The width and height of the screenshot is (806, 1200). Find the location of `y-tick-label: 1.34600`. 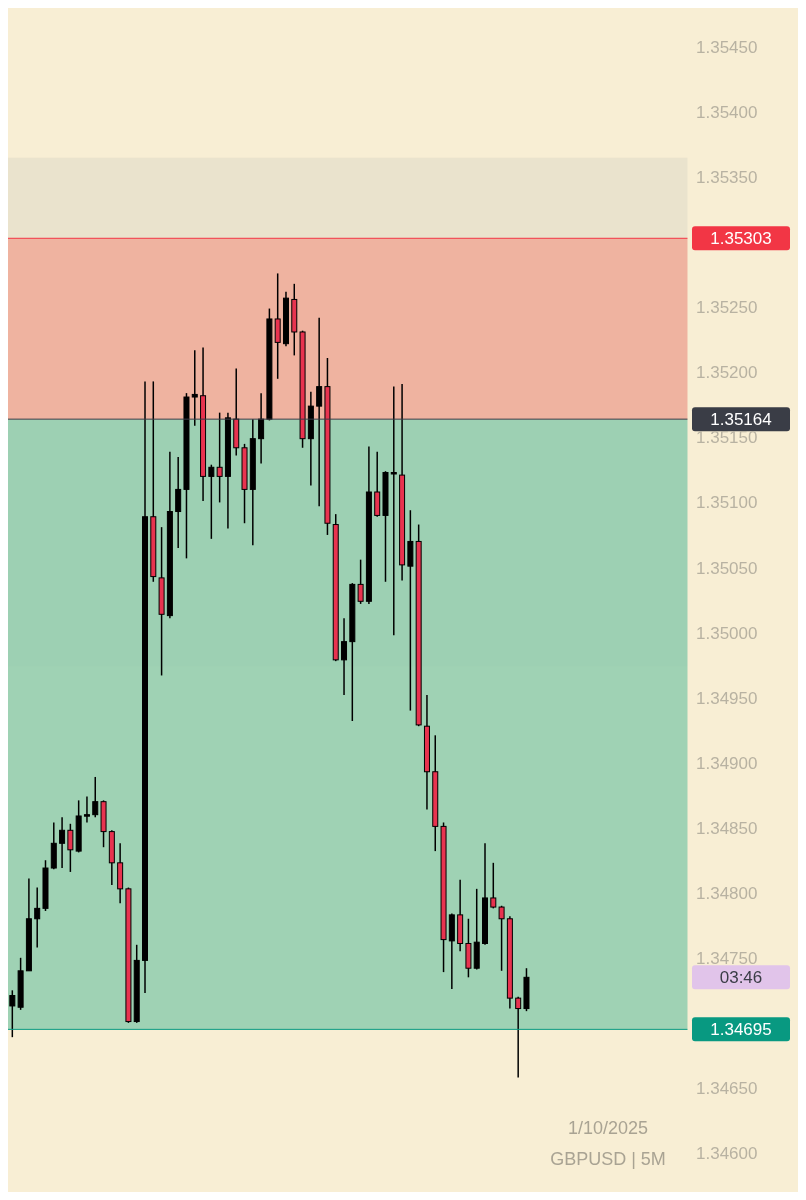

y-tick-label: 1.34600 is located at coordinates (727, 1153).